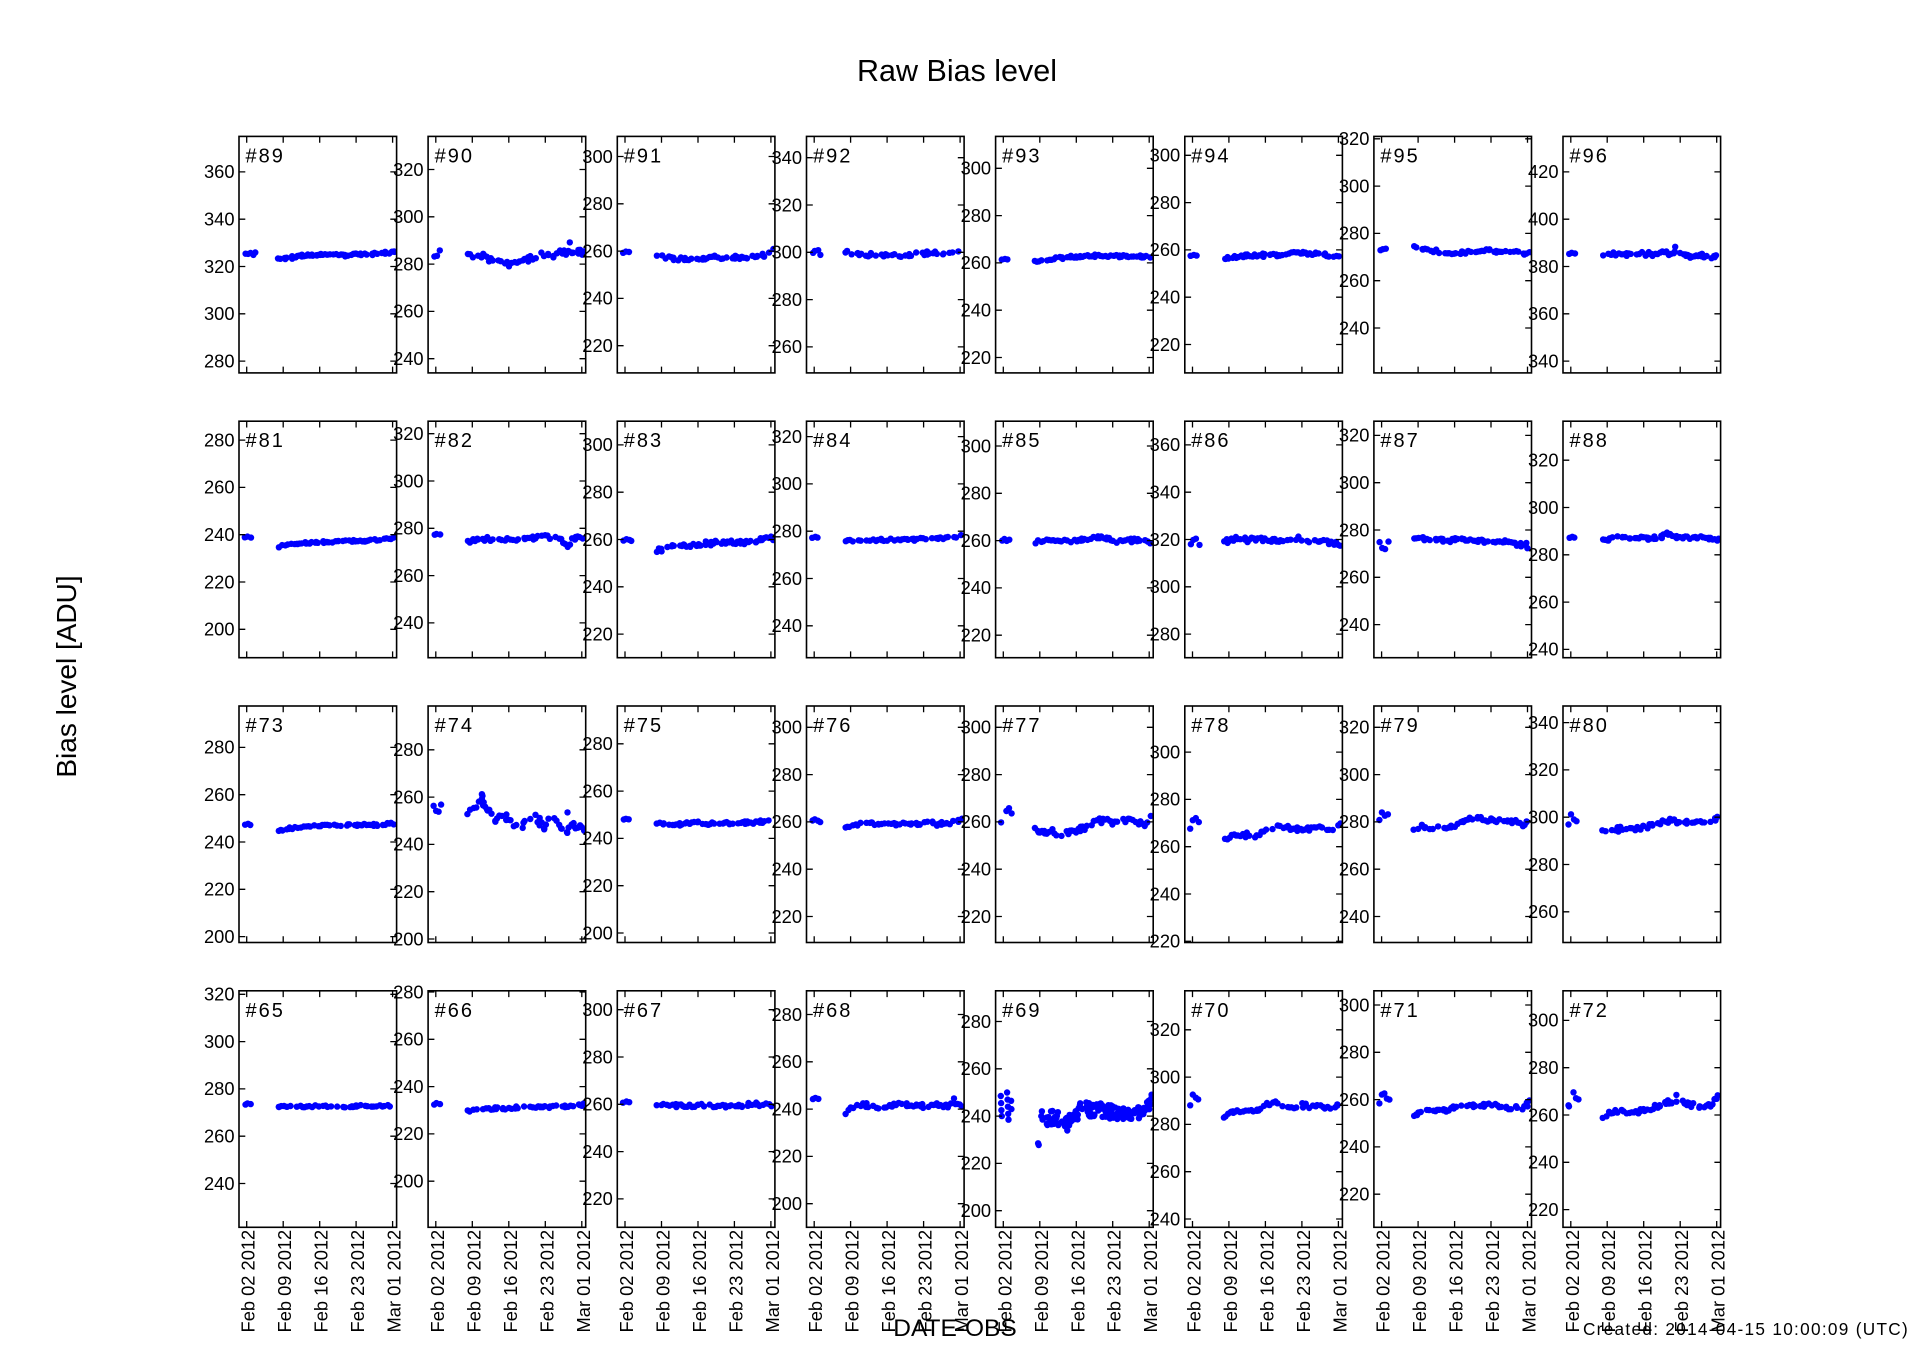  Describe the element at coordinates (1210, 441) in the screenshot. I see `svg-text: #86` at that location.